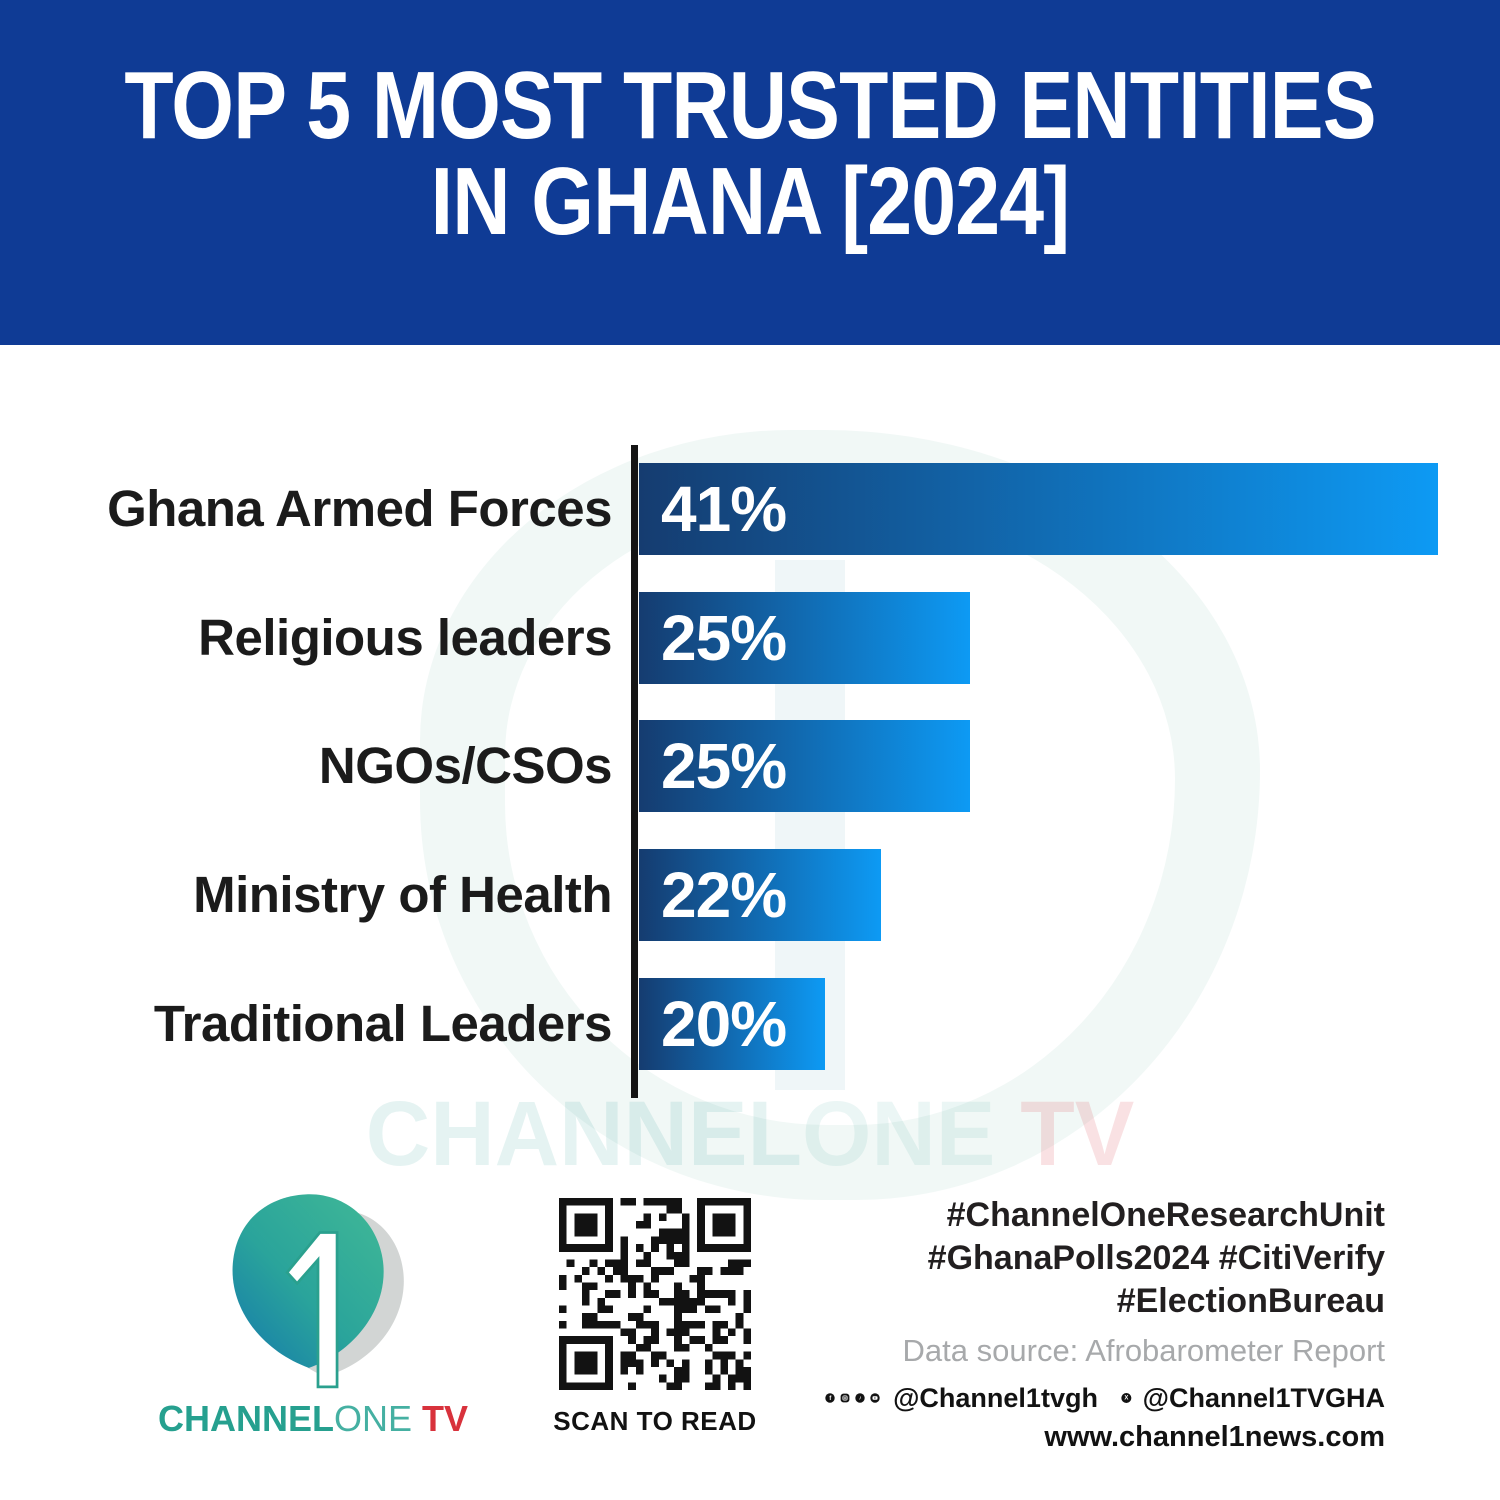 This screenshot has height=1500, width=1500. I want to click on social-row: f ♪ @Channel1tvgh X @Channel1TVGHA, so click(1105, 1398).